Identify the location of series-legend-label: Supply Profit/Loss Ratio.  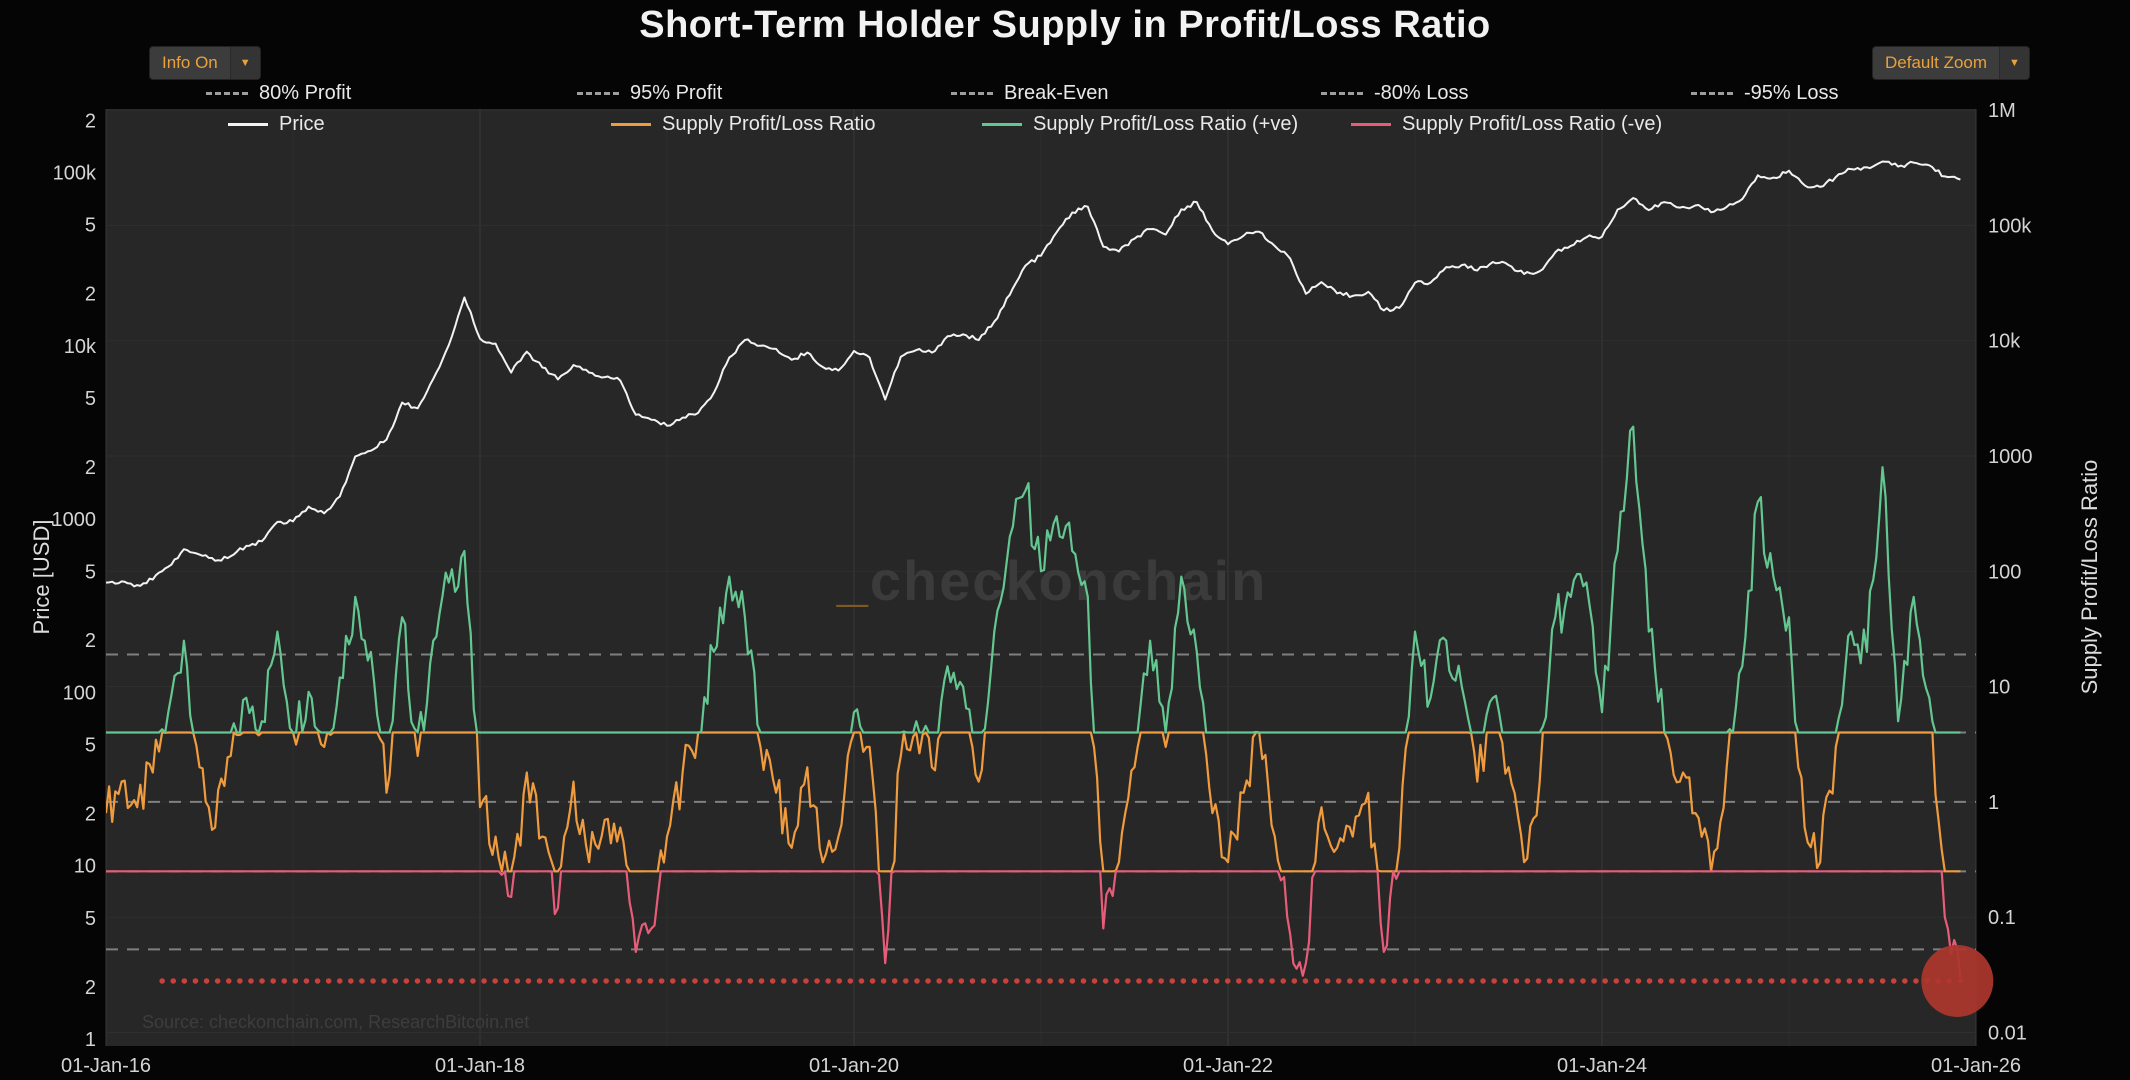
(769, 124).